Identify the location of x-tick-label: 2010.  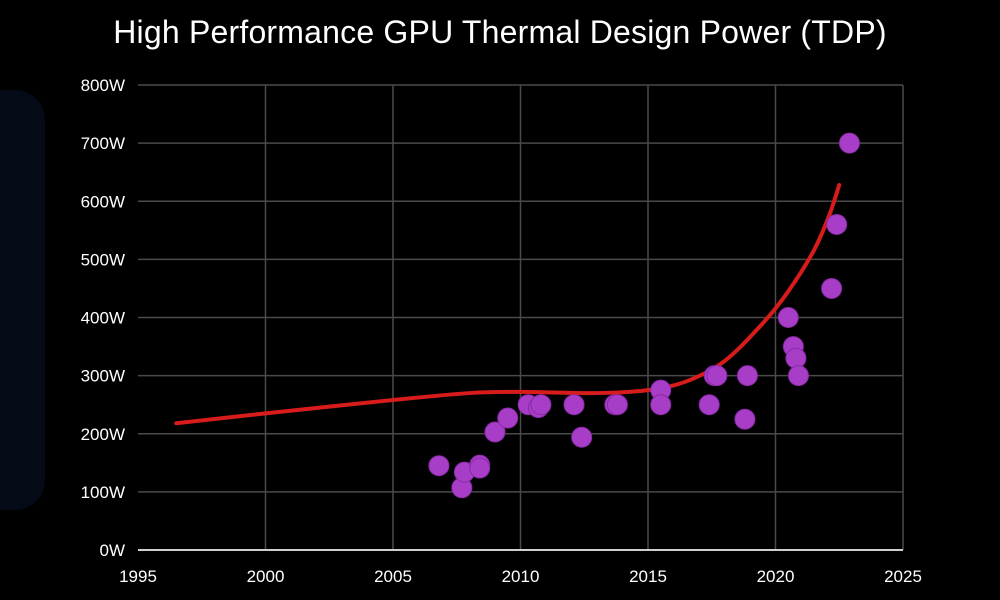
(521, 576).